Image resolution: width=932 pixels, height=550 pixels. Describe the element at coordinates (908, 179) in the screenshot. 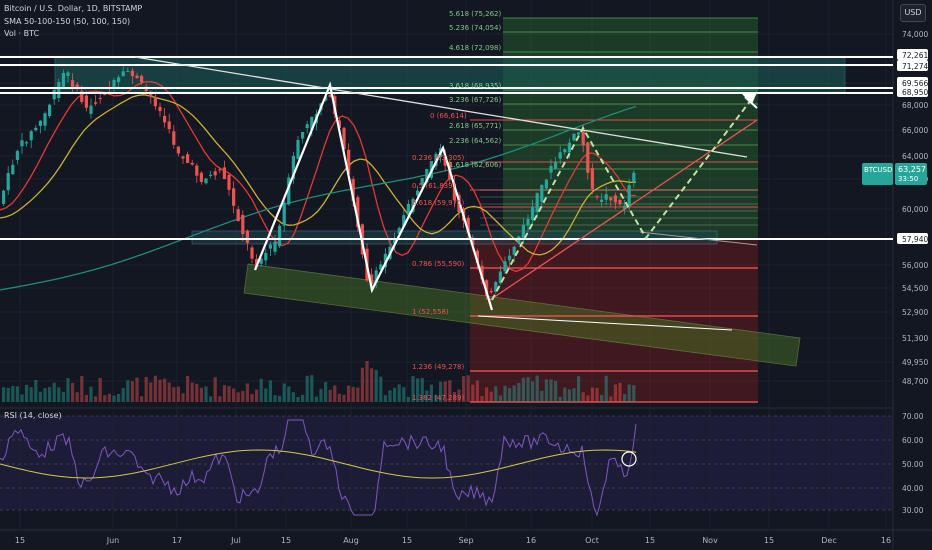

I see `svg-text: 33:50` at that location.